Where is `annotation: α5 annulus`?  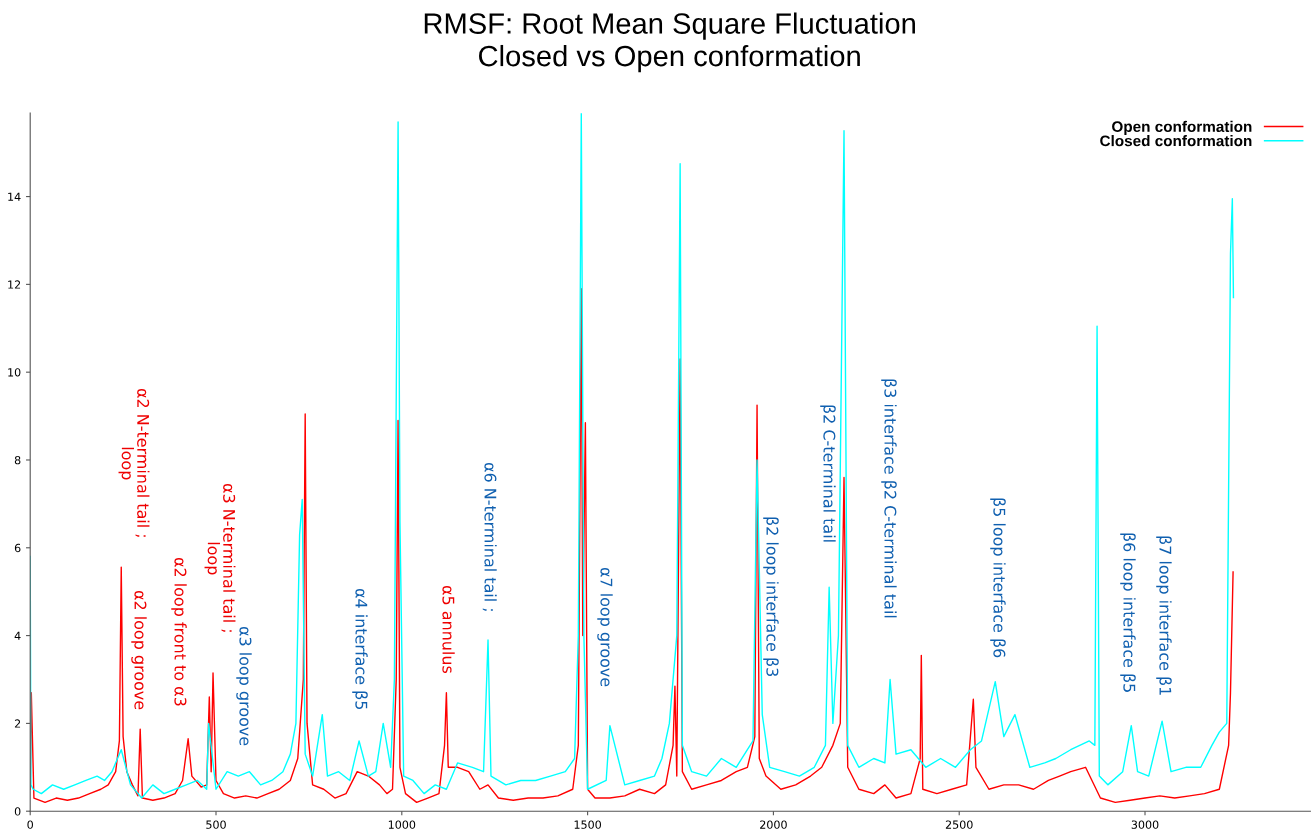
annotation: α5 annulus is located at coordinates (448, 629).